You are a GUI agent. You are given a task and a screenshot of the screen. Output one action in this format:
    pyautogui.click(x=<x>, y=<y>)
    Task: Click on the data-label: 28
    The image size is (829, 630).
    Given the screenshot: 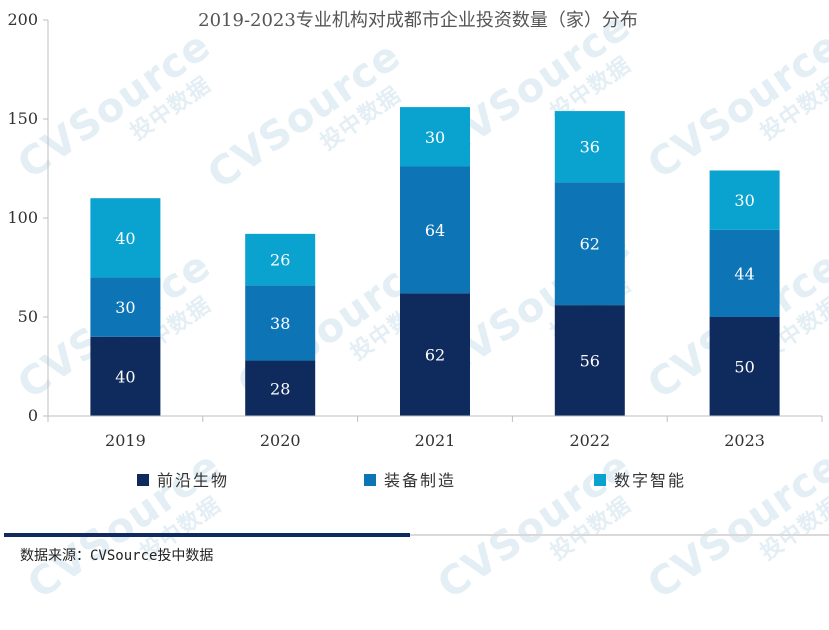 What is the action you would take?
    pyautogui.click(x=280, y=388)
    